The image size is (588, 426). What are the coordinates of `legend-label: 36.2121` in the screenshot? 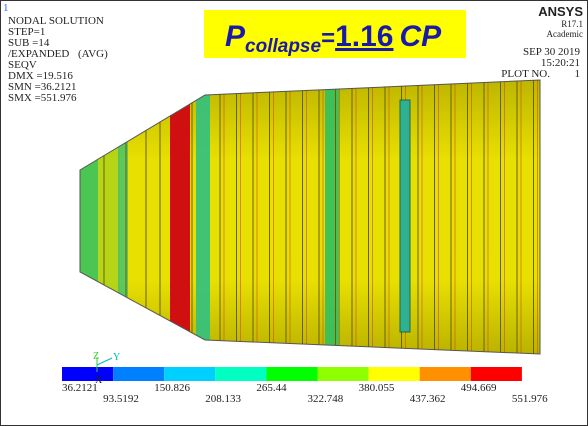 It's located at (80, 388).